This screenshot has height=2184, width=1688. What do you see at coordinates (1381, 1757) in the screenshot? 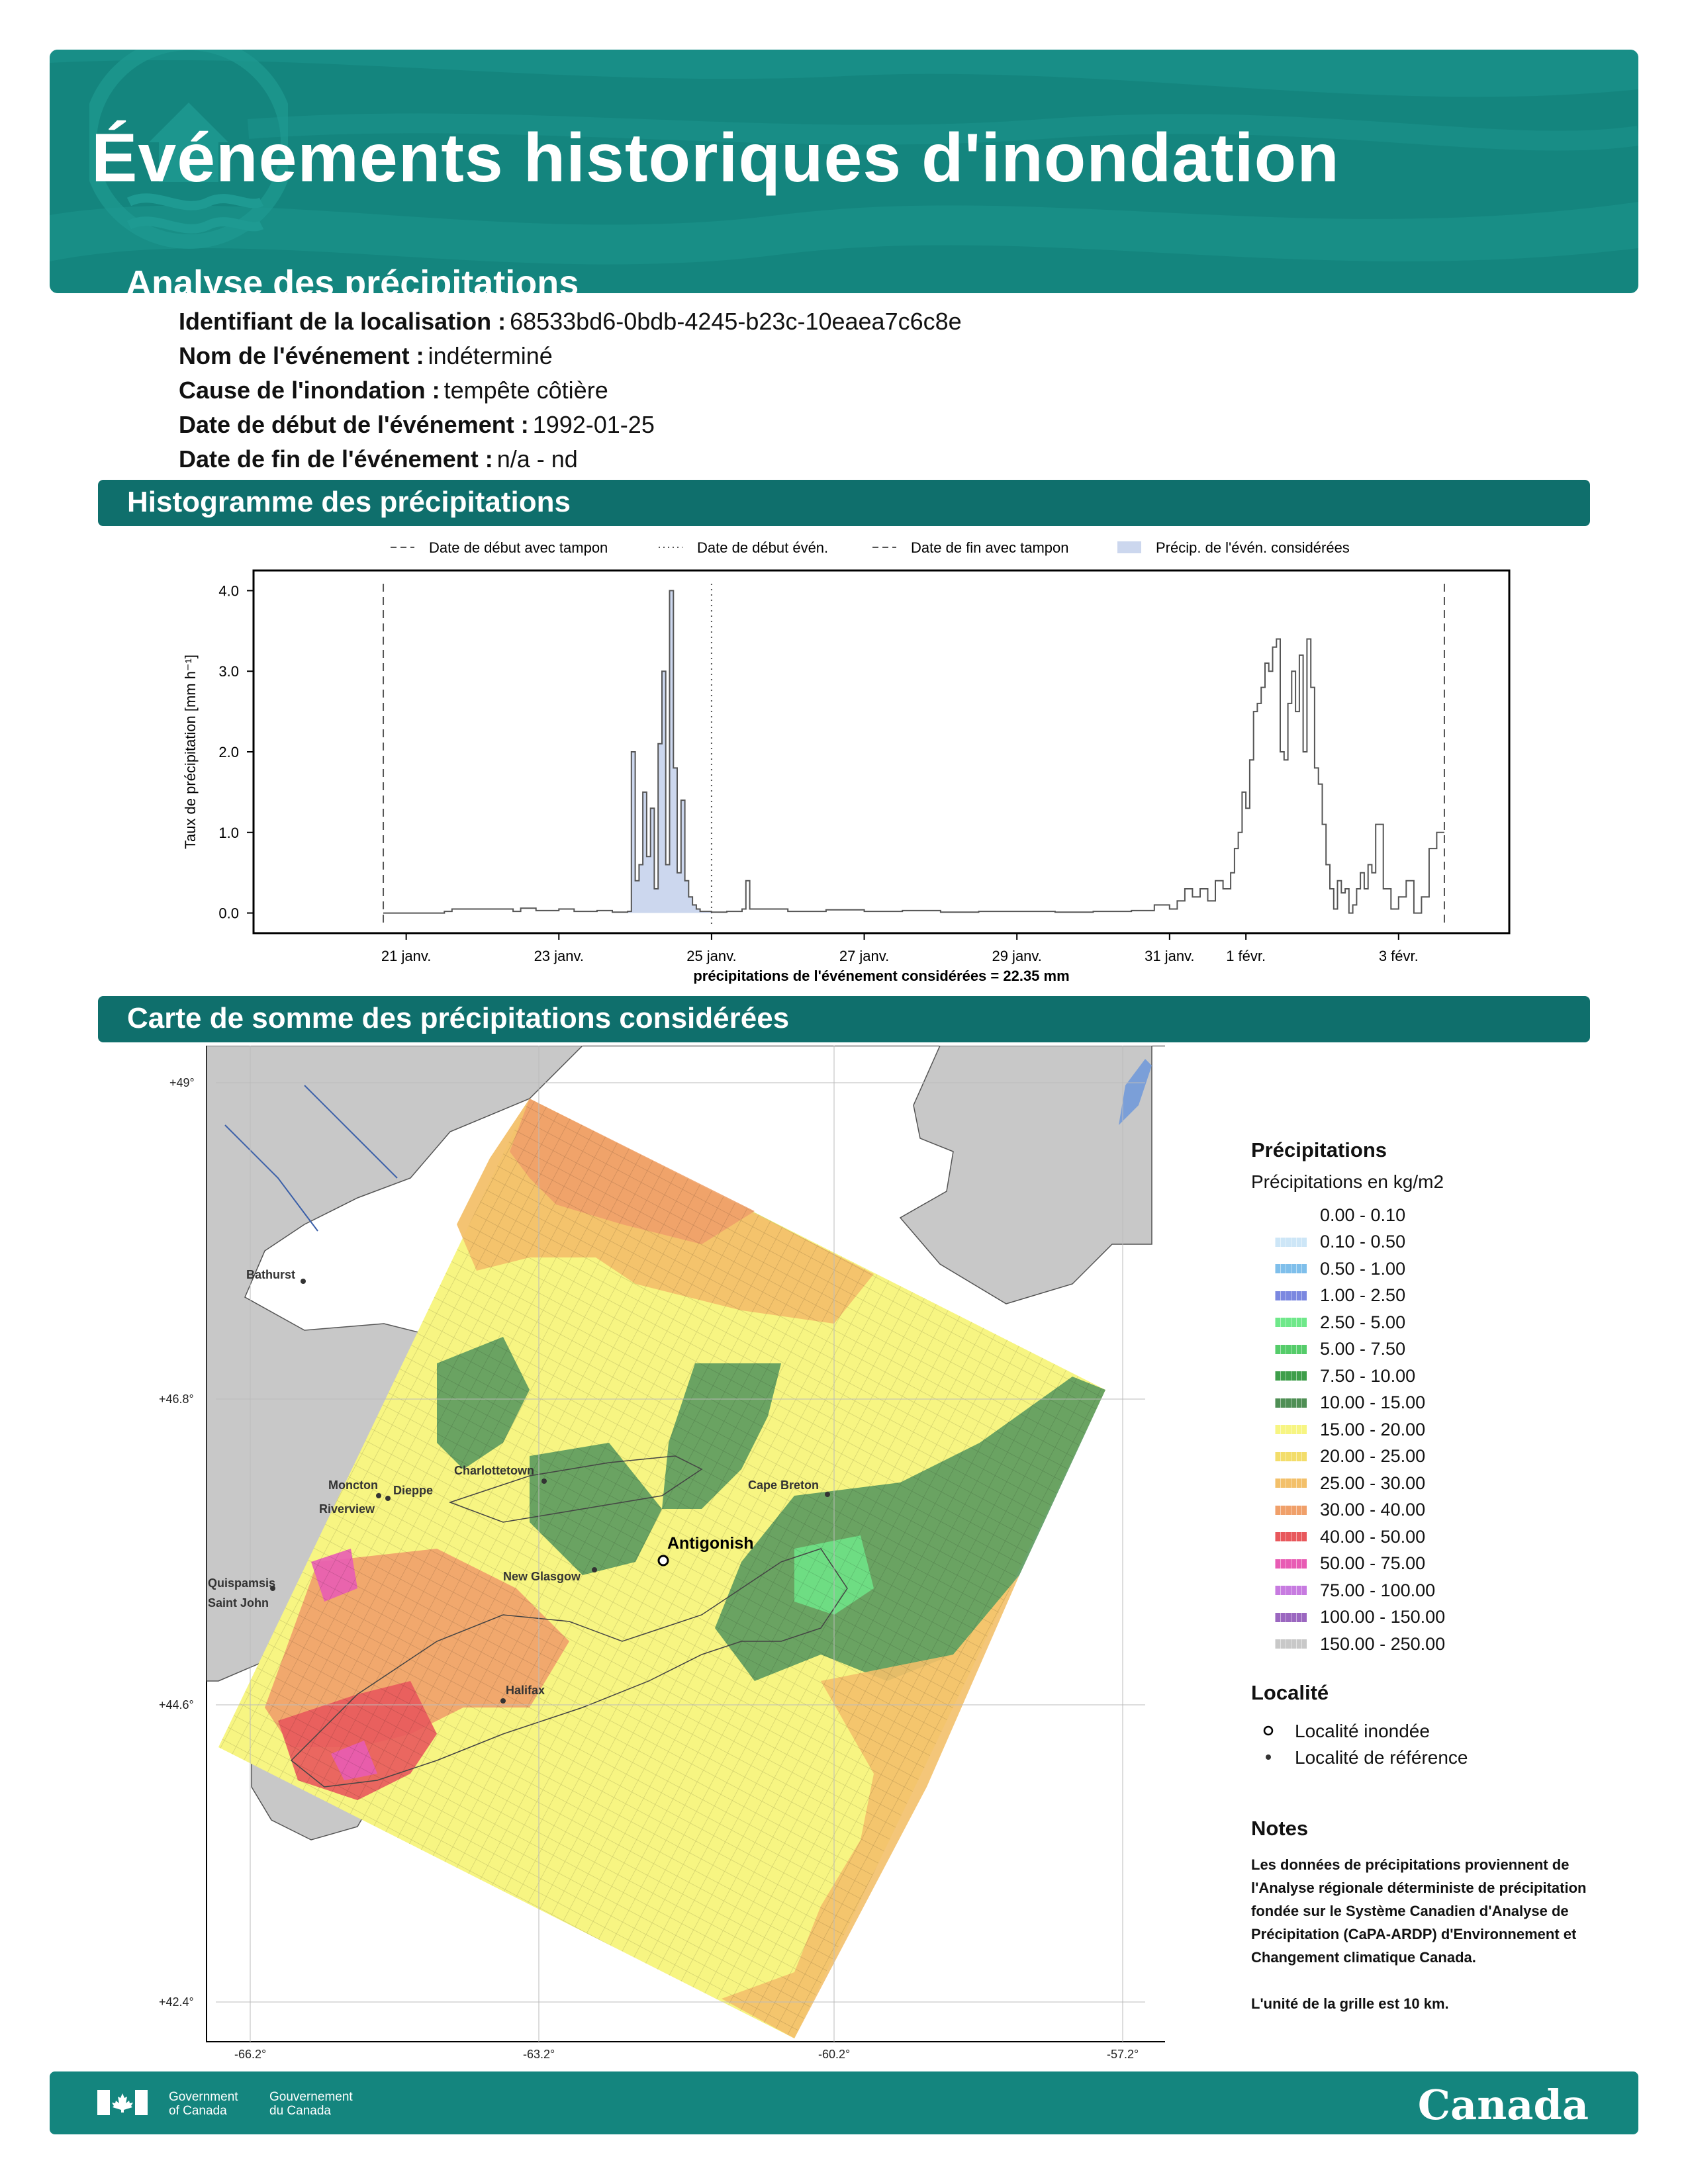
I see `locality-reference-label: Localité de référence` at bounding box center [1381, 1757].